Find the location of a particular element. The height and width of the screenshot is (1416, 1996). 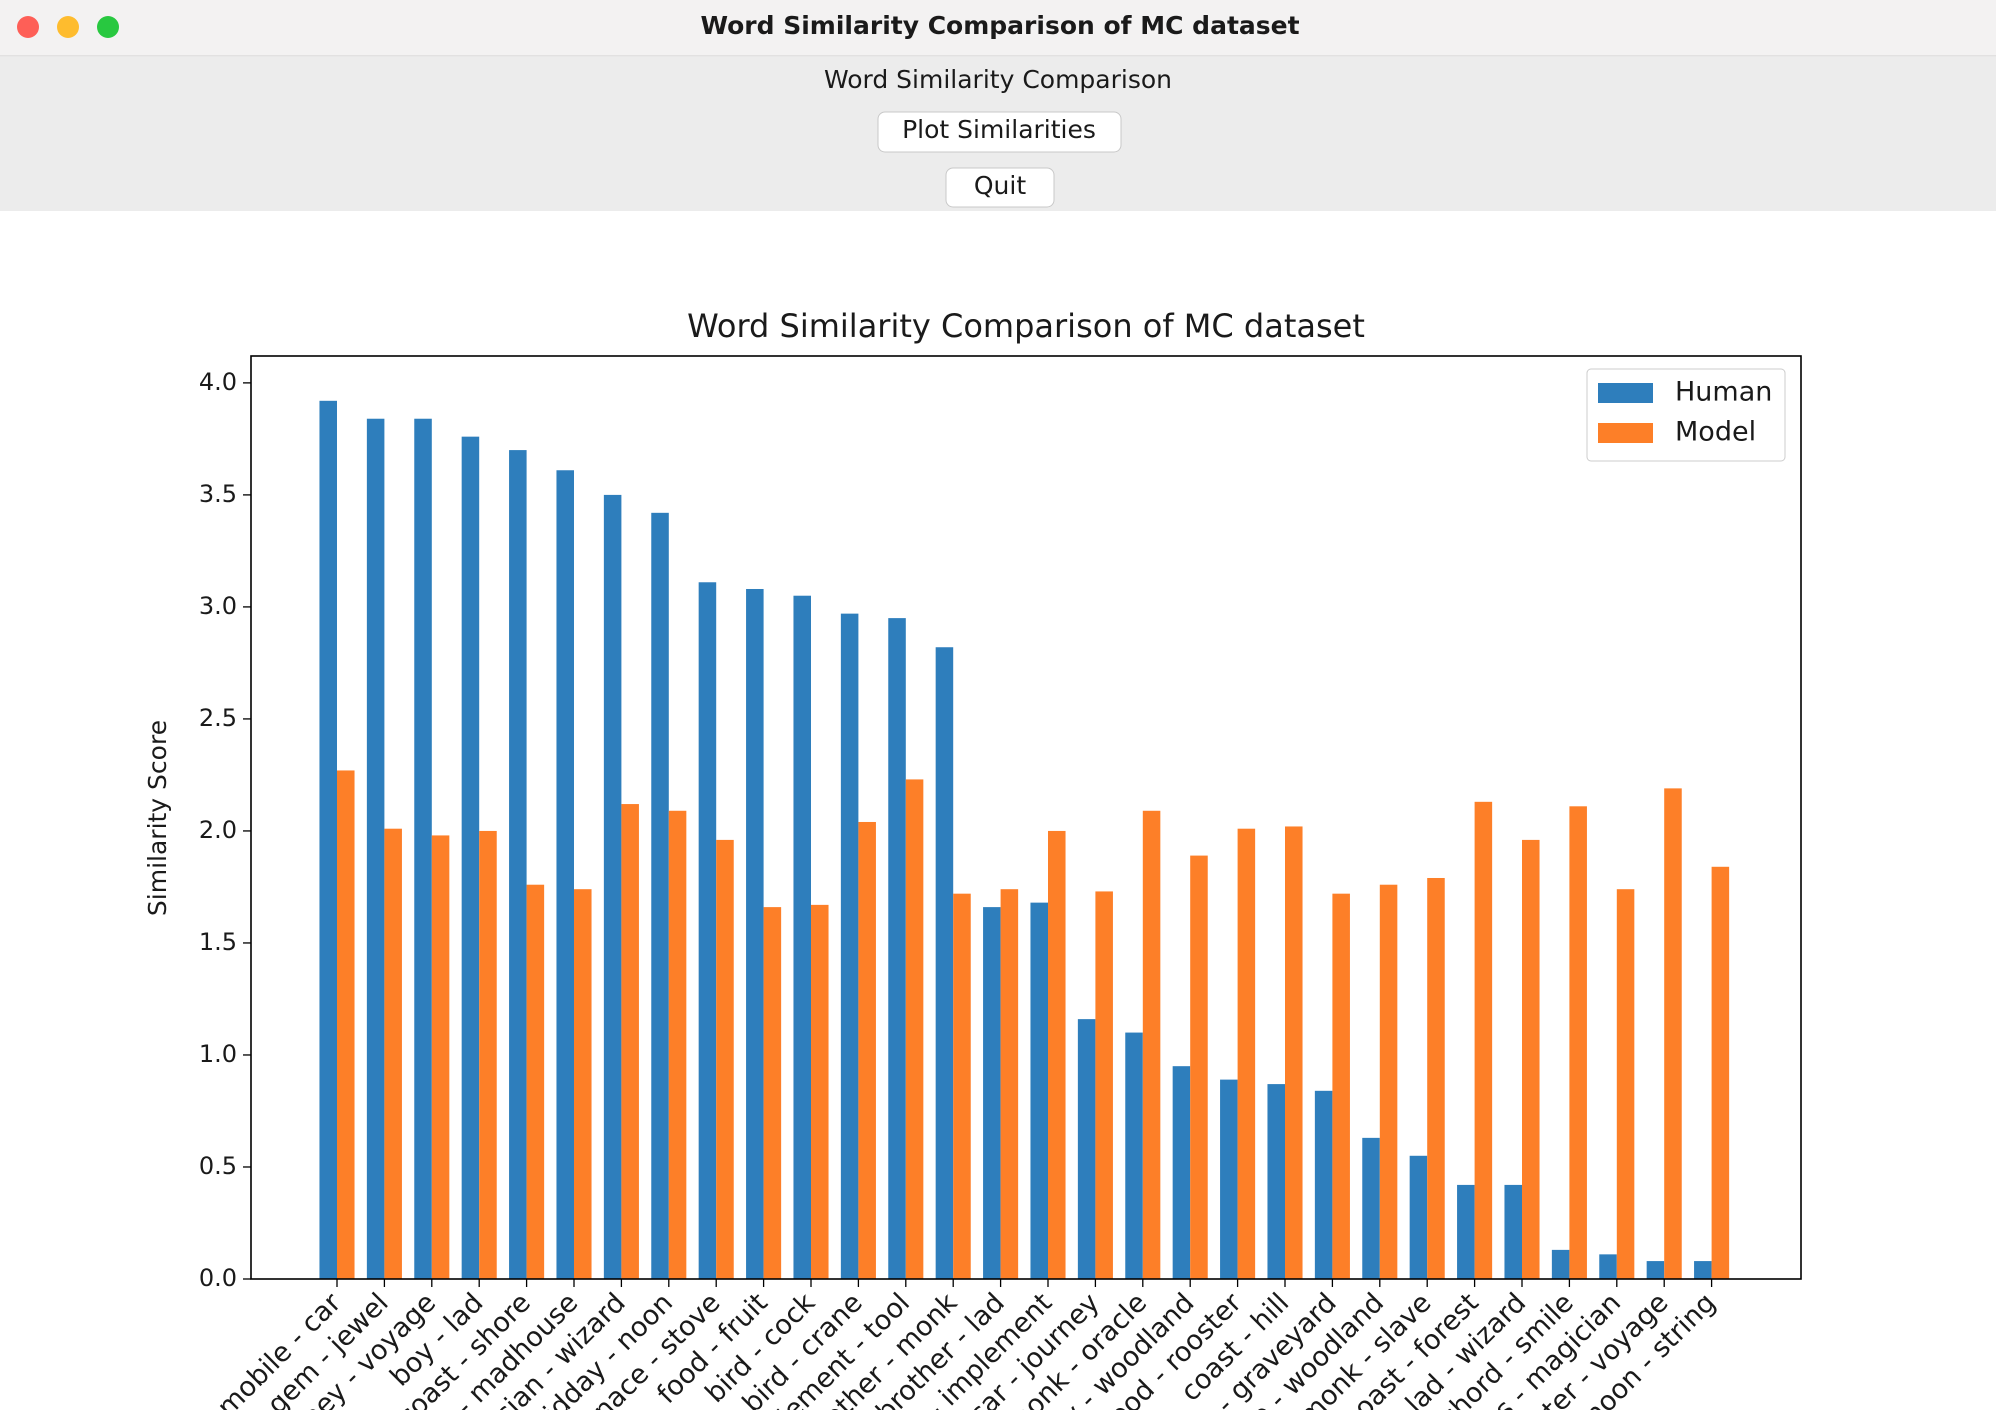

y-tick-label: 2.5 is located at coordinates (218, 718).